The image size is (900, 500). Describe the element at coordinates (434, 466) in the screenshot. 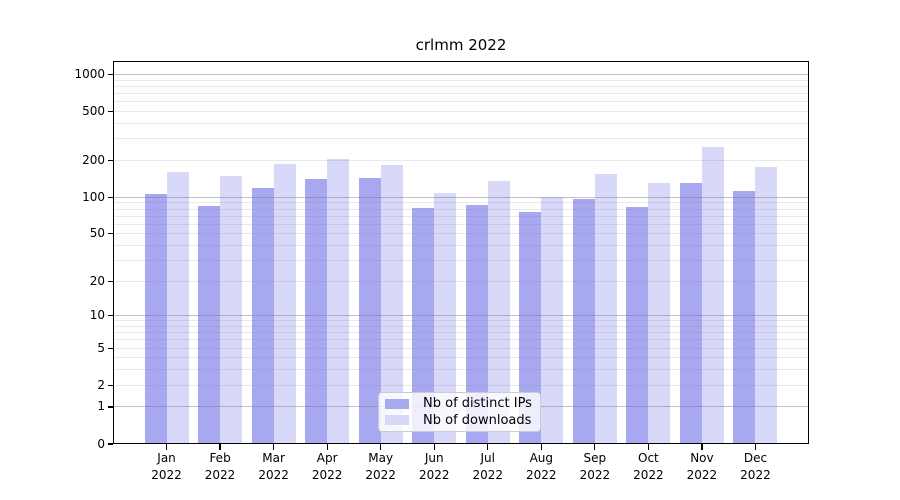

I see `x-tick-label: Jun 2022` at that location.